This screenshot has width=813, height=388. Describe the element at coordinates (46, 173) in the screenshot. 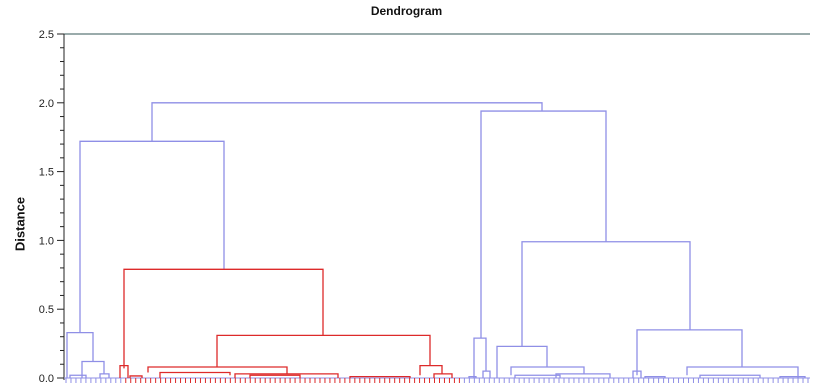

I see `y-tick-label: 1.5` at that location.